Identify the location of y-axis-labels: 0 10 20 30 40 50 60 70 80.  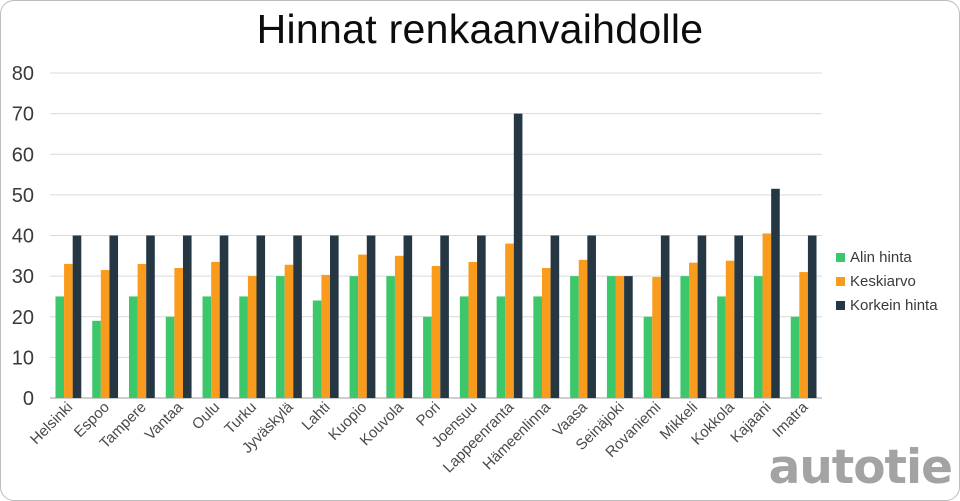
(23, 236).